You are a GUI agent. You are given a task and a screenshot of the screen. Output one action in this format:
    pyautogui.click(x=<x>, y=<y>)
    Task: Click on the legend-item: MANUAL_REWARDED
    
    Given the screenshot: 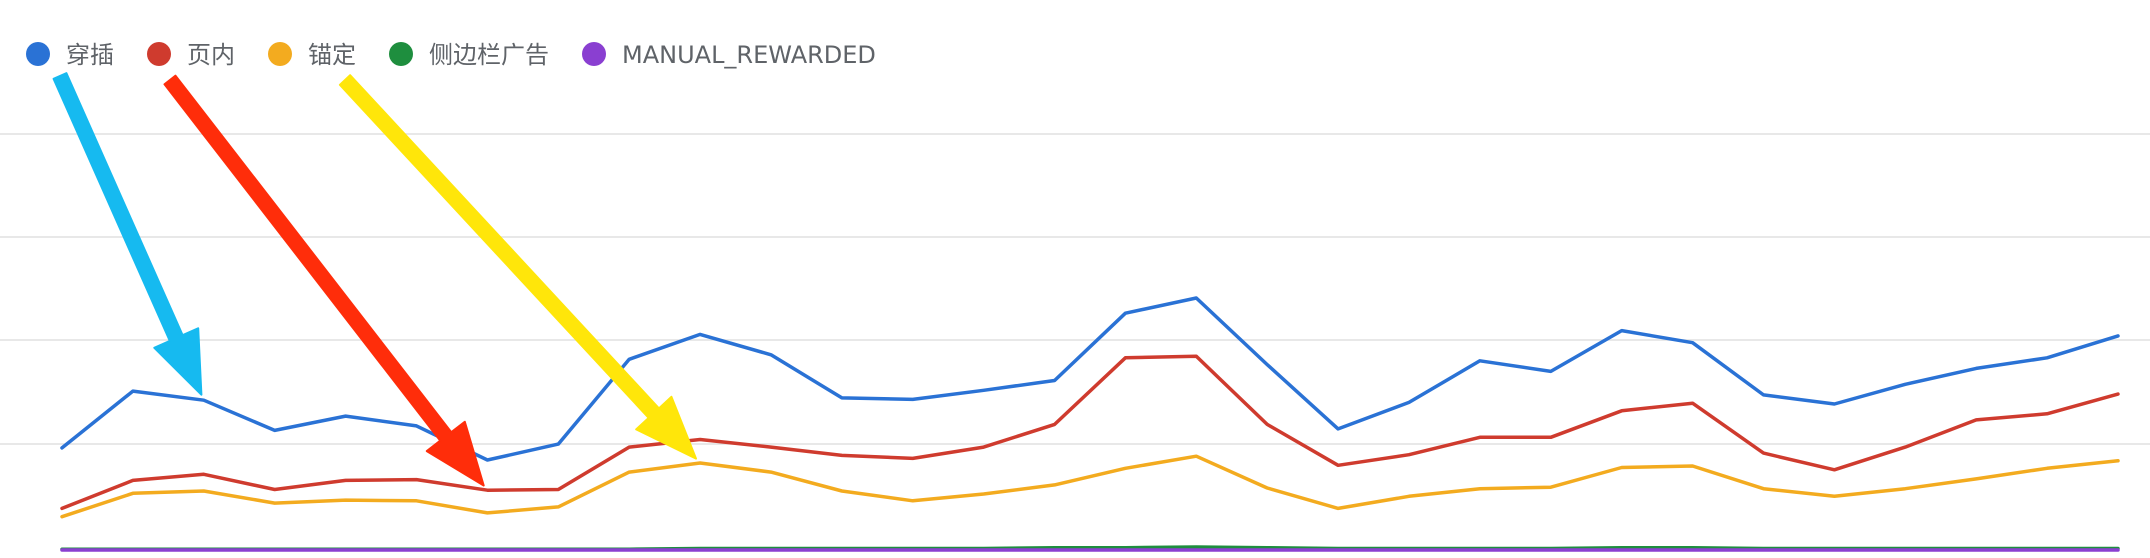 What is the action you would take?
    pyautogui.click(x=729, y=55)
    